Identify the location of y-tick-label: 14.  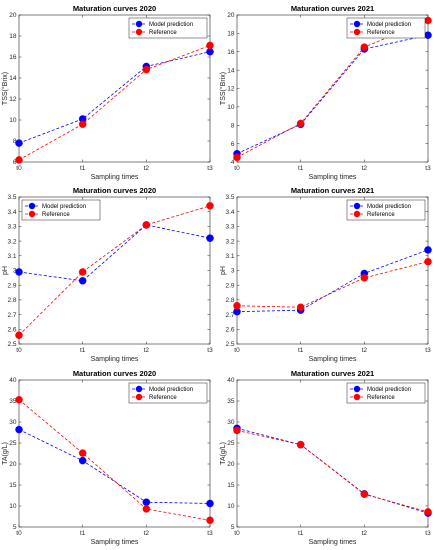
(231, 70).